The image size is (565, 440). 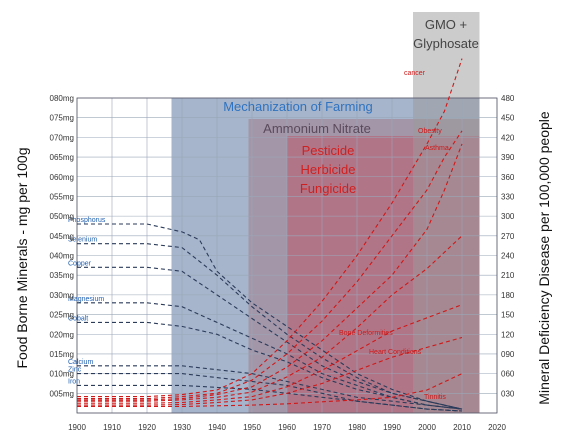 I want to click on y-left-tick-label: 035mg, so click(x=62, y=275).